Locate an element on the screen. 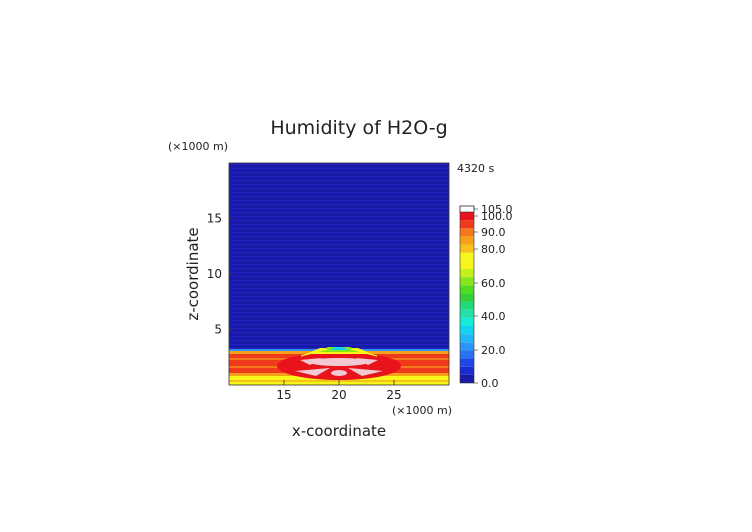  heatmap-field is located at coordinates (339, 274).